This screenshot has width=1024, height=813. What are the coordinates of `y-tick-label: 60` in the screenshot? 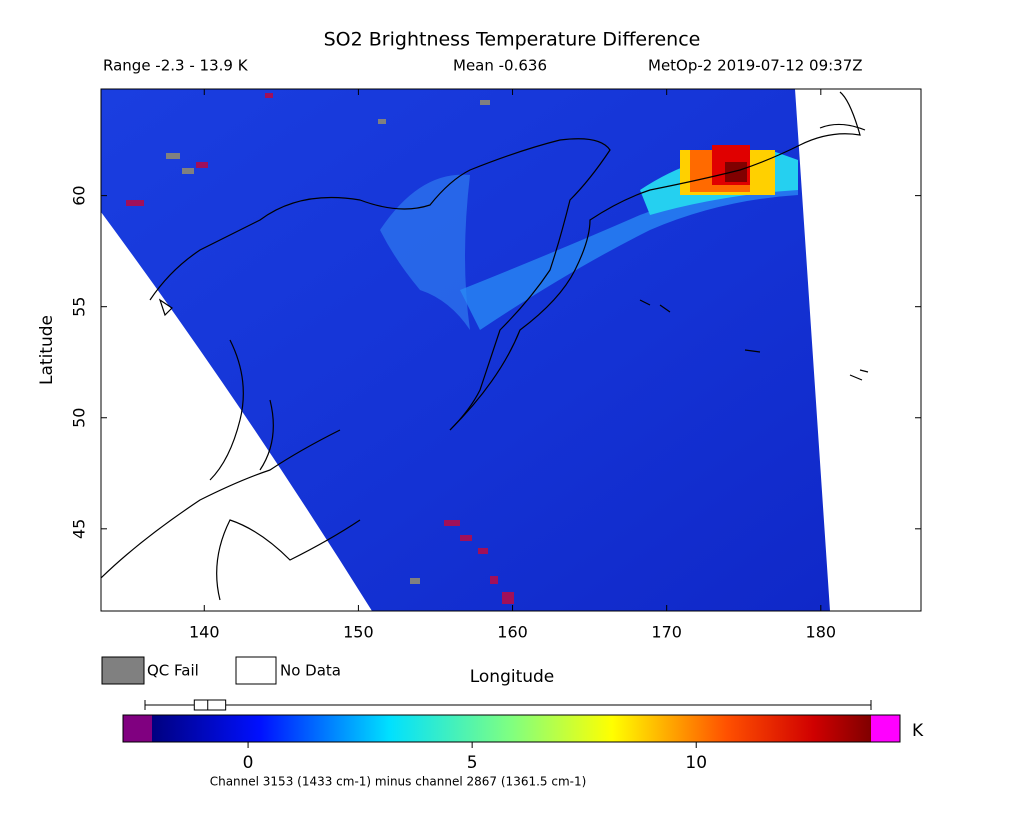 It's located at (79, 195).